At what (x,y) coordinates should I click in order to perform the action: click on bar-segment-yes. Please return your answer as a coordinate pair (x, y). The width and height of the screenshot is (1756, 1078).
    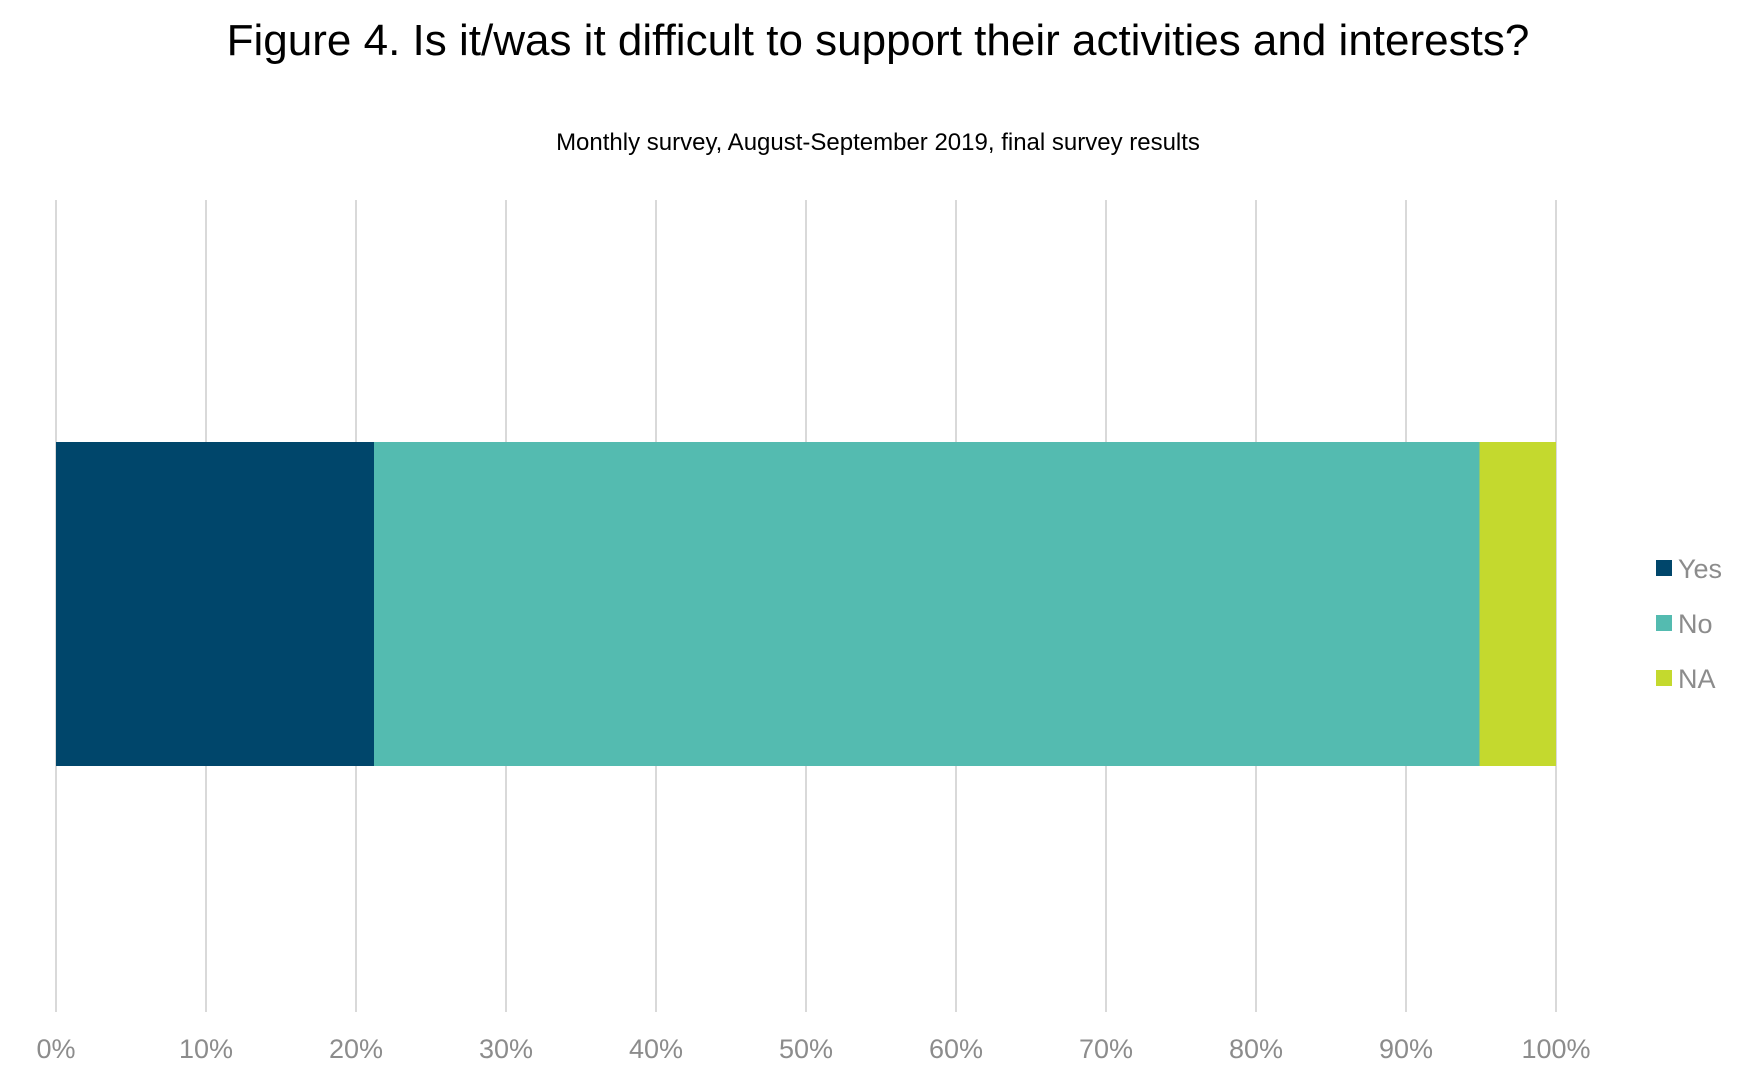
    Looking at the image, I should click on (215, 604).